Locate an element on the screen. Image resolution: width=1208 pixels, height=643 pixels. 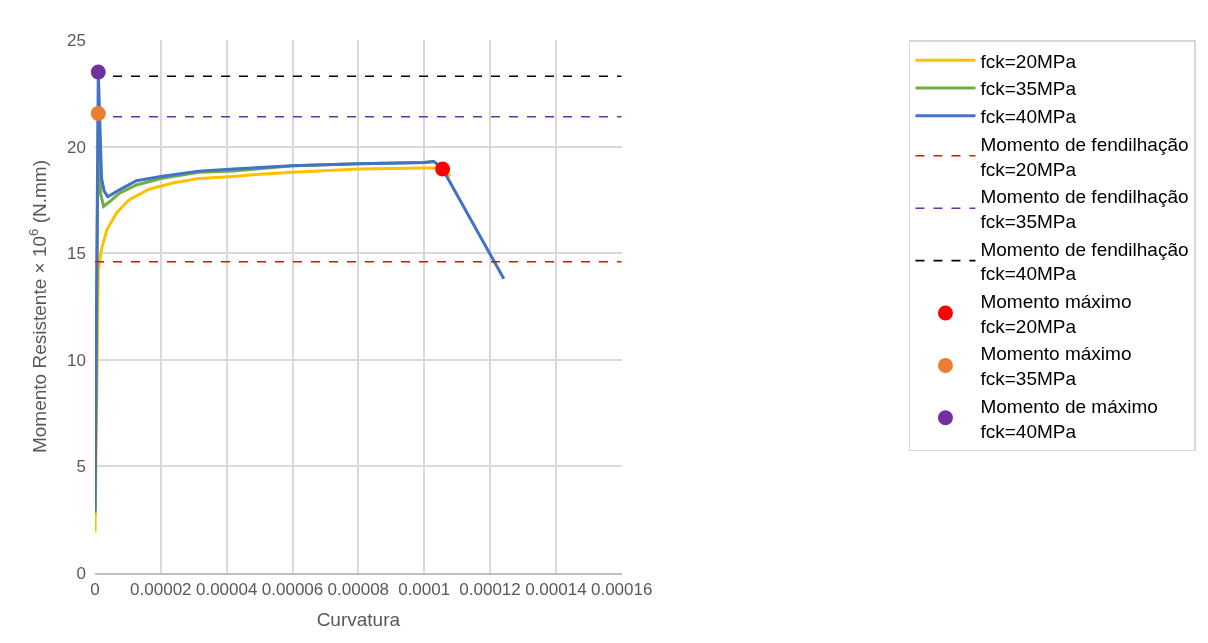
x-tick-label: 0 is located at coordinates (95, 590).